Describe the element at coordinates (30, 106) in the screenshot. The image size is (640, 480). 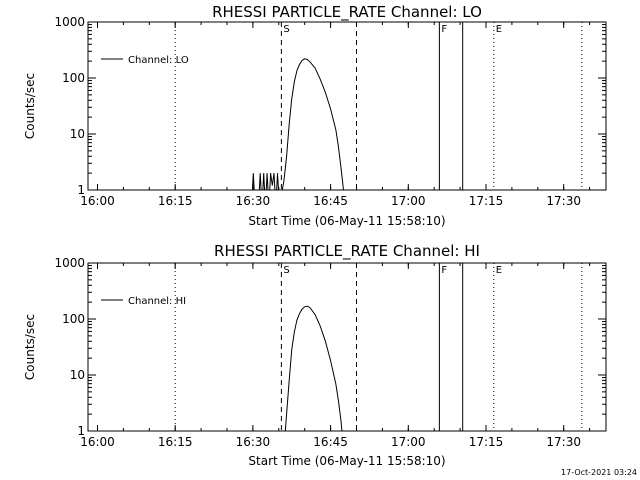
I see `panel-lo-ylabel: Counts/sec` at that location.